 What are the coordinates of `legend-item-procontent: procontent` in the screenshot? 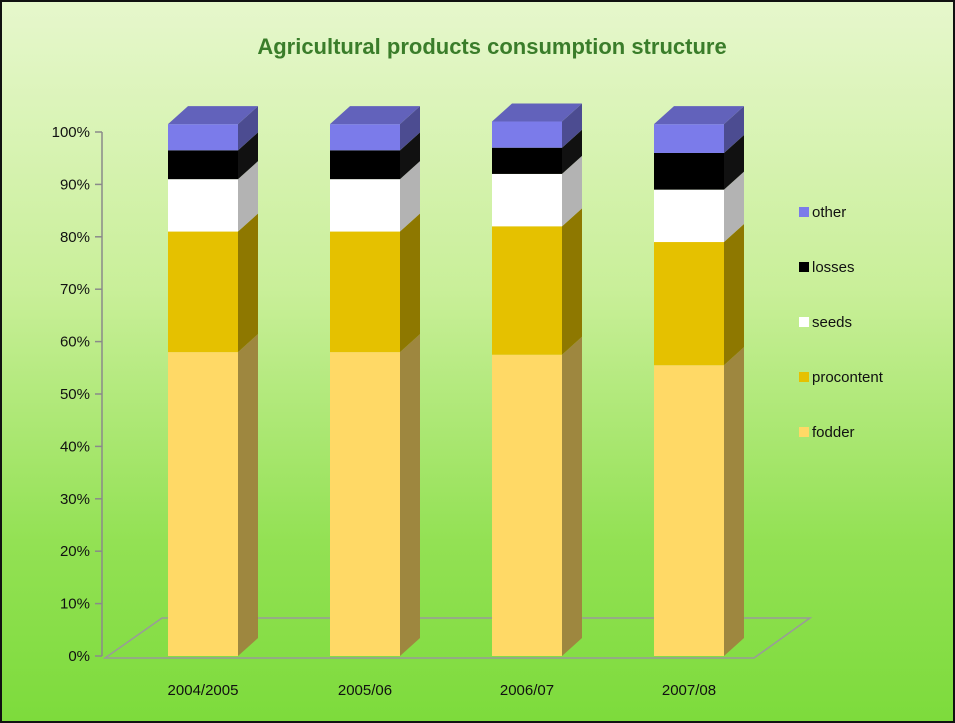 It's located at (841, 377).